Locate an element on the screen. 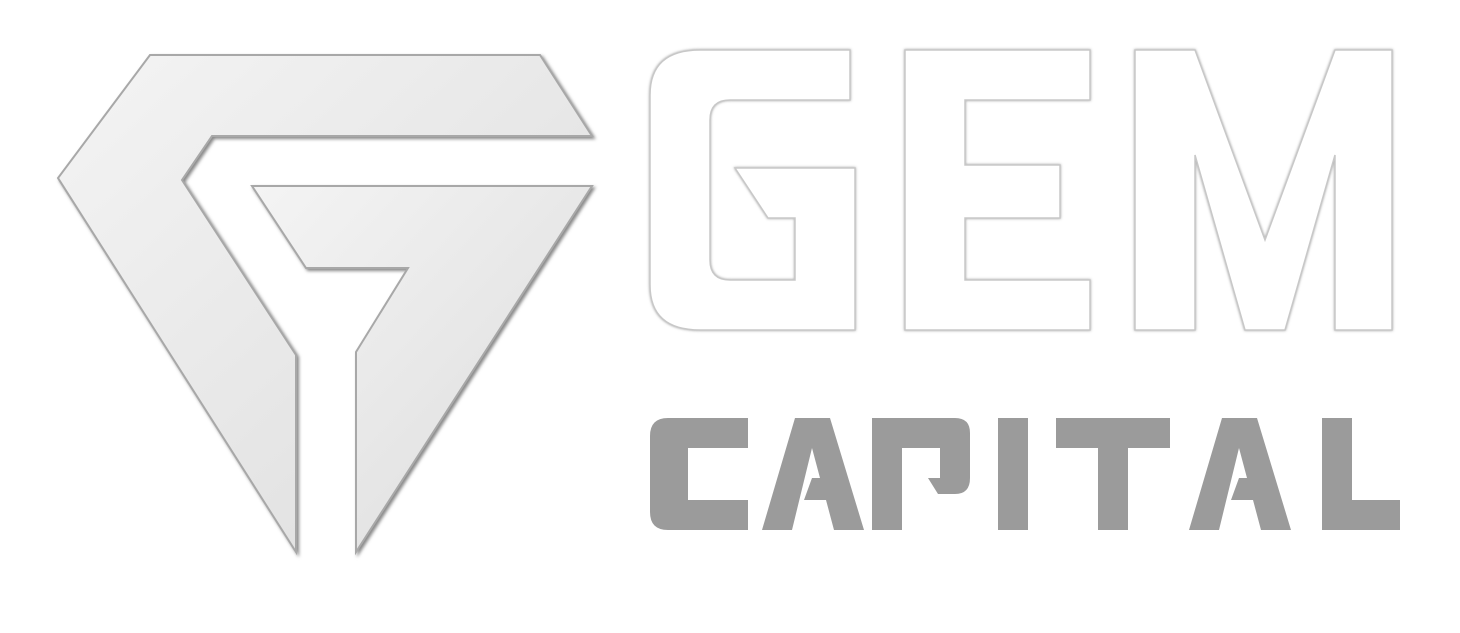  letter-g-shape is located at coordinates (752, 190).